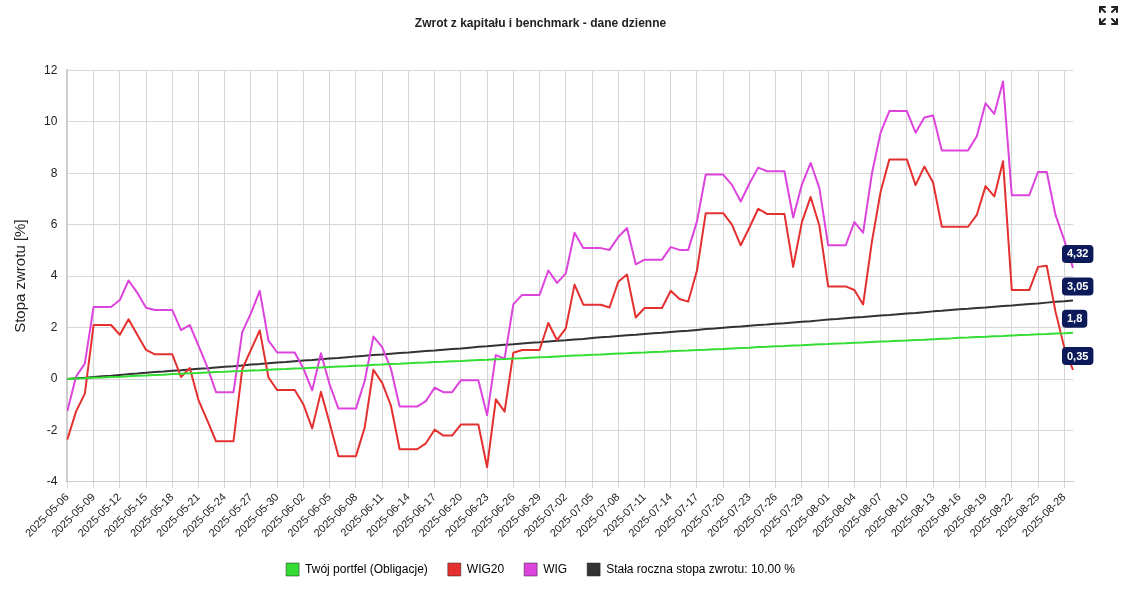 Image resolution: width=1121 pixels, height=603 pixels. What do you see at coordinates (52, 481) in the screenshot?
I see `y-tick-label: -4` at bounding box center [52, 481].